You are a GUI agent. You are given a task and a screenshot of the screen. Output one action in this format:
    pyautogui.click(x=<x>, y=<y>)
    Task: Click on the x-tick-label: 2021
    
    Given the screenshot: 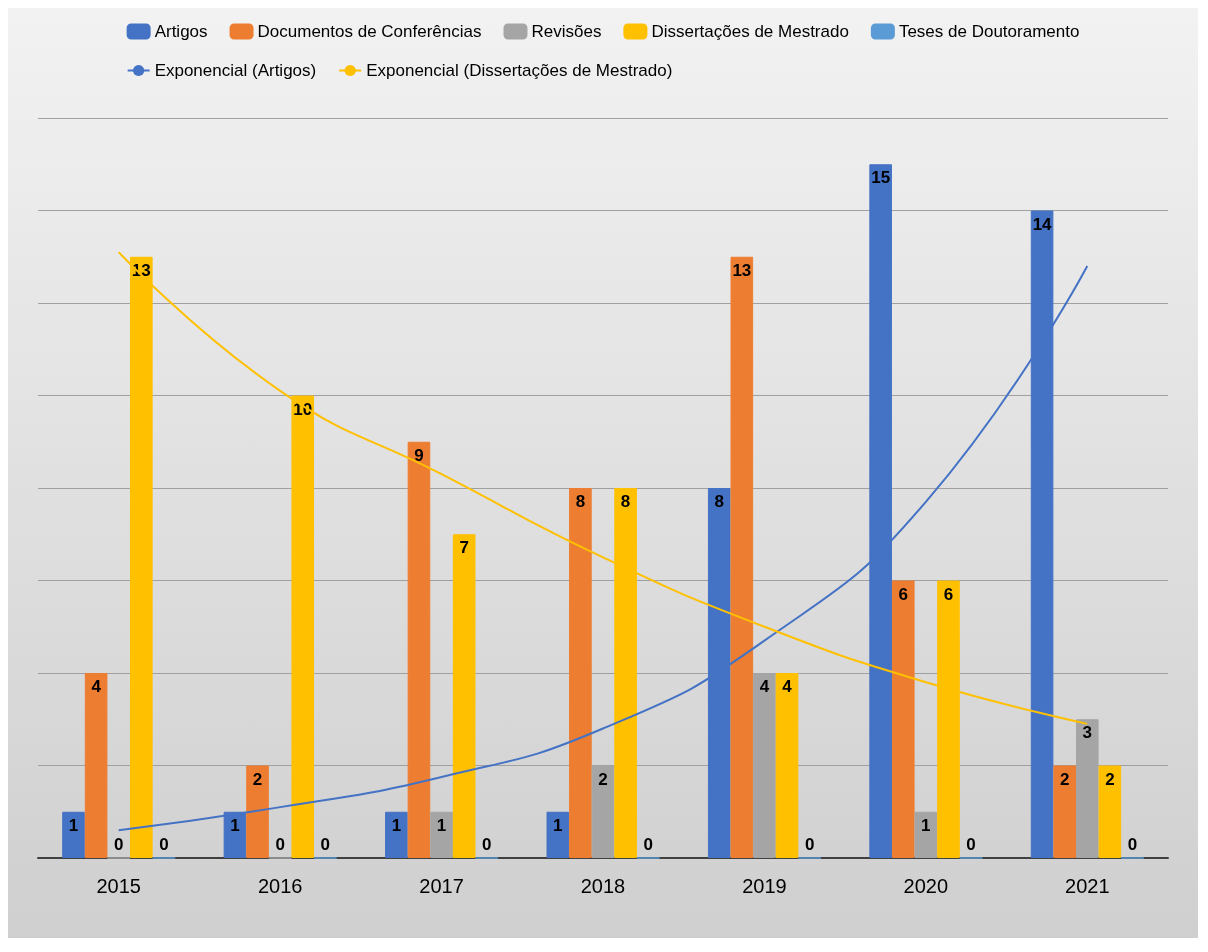 What is the action you would take?
    pyautogui.click(x=1087, y=886)
    